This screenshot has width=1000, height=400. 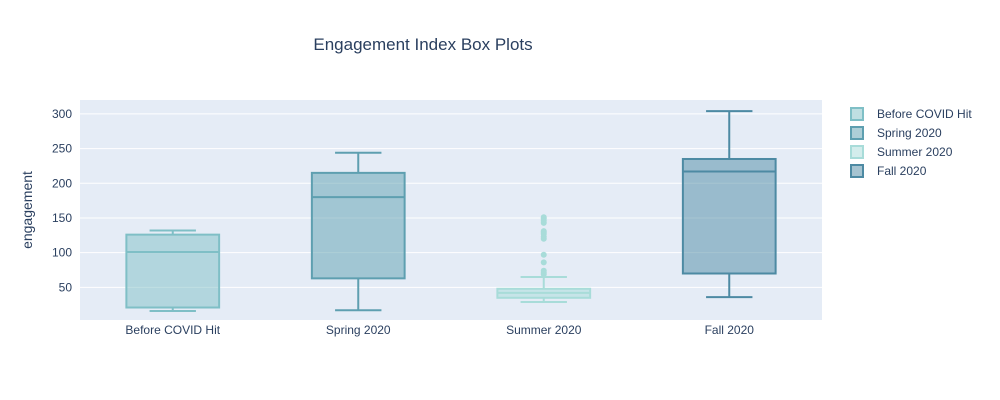 I want to click on legend-label: Before COVID Hit, so click(x=924, y=114).